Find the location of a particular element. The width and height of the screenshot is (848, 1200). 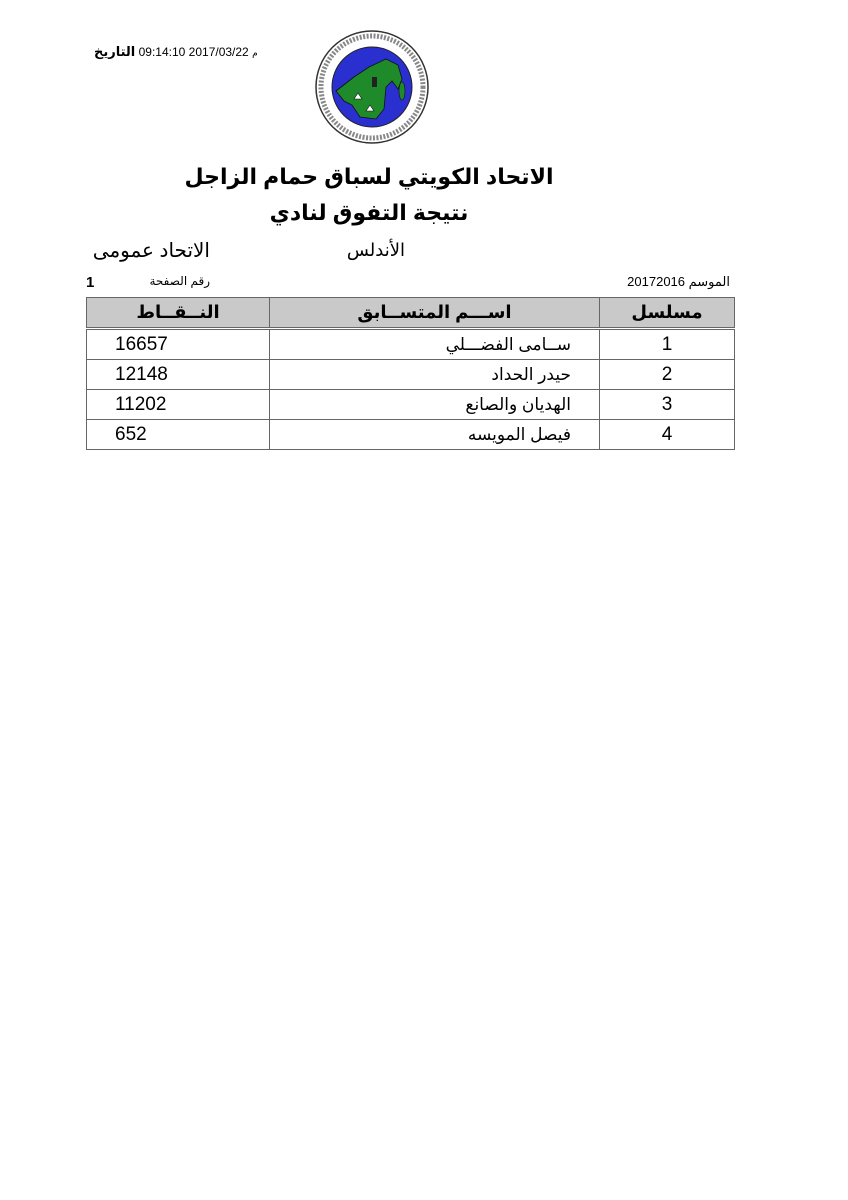

table-header-row: مسلسل اســـم المتســابق النــقــاط is located at coordinates (410, 313).